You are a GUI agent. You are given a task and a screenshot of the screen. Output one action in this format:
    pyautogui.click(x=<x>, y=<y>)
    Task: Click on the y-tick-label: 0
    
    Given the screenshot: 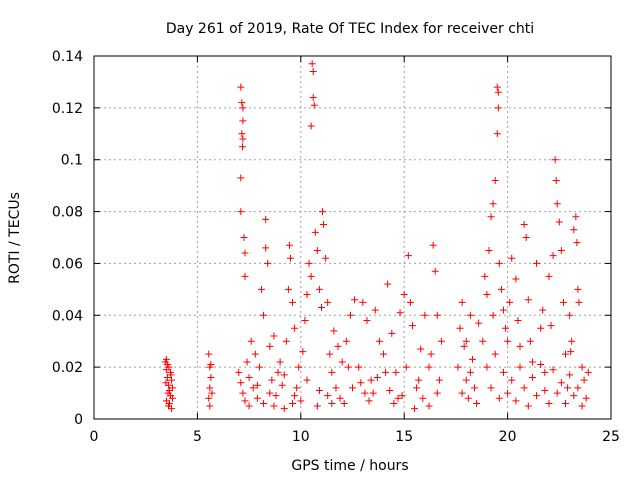 What is the action you would take?
    pyautogui.click(x=78, y=420)
    